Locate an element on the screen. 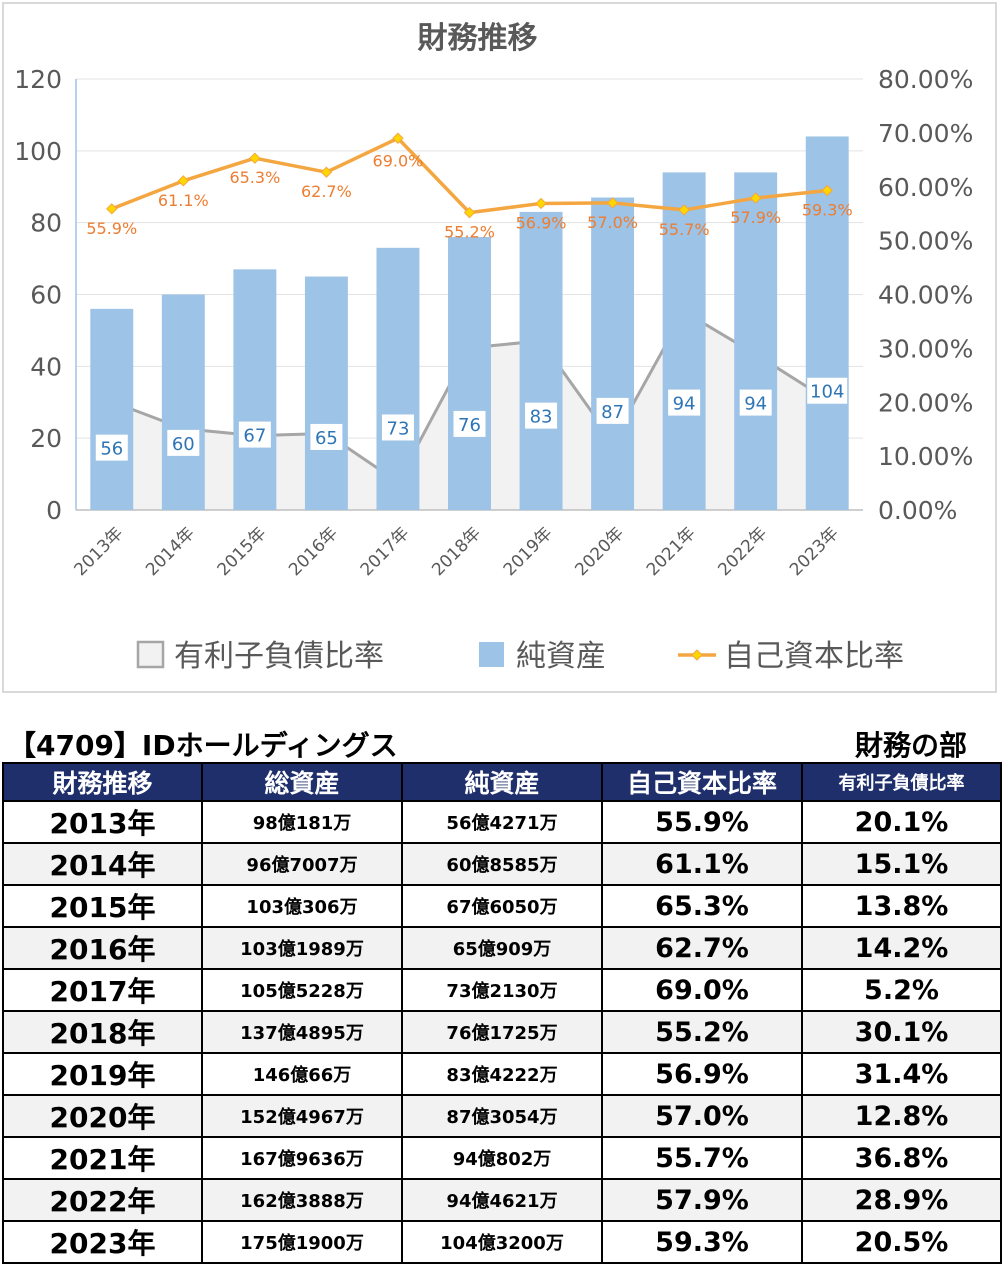 The height and width of the screenshot is (1264, 1003). y-right-tick-label: 50.00% is located at coordinates (925, 241).